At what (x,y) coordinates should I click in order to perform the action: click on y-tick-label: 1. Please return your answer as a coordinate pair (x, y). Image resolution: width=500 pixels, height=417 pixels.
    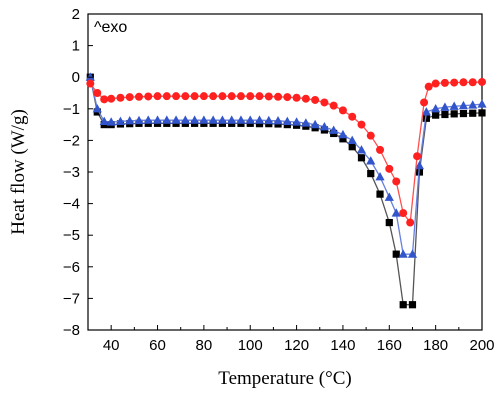
    Looking at the image, I should click on (76, 46).